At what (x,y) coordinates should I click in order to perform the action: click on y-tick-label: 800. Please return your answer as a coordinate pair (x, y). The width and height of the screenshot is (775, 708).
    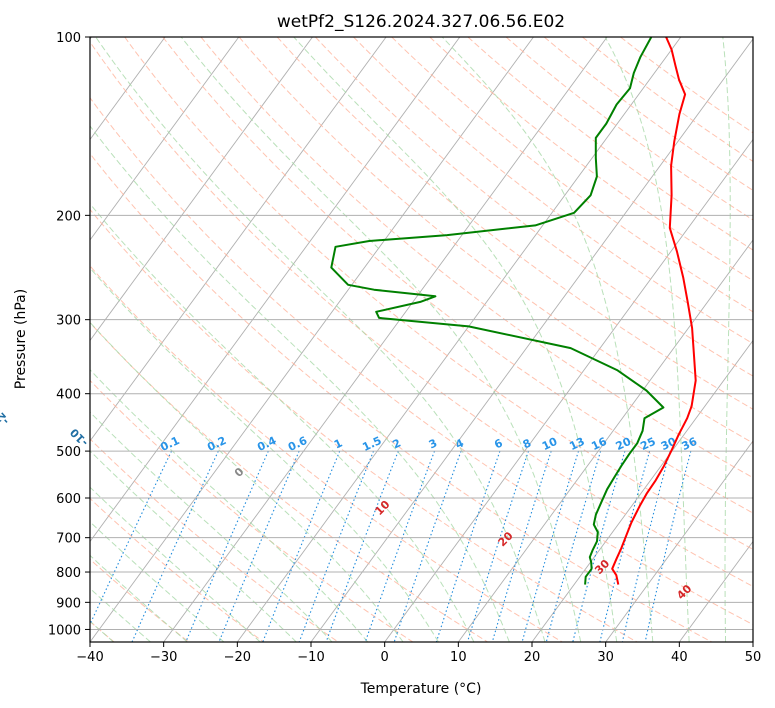
    Looking at the image, I should click on (68, 573).